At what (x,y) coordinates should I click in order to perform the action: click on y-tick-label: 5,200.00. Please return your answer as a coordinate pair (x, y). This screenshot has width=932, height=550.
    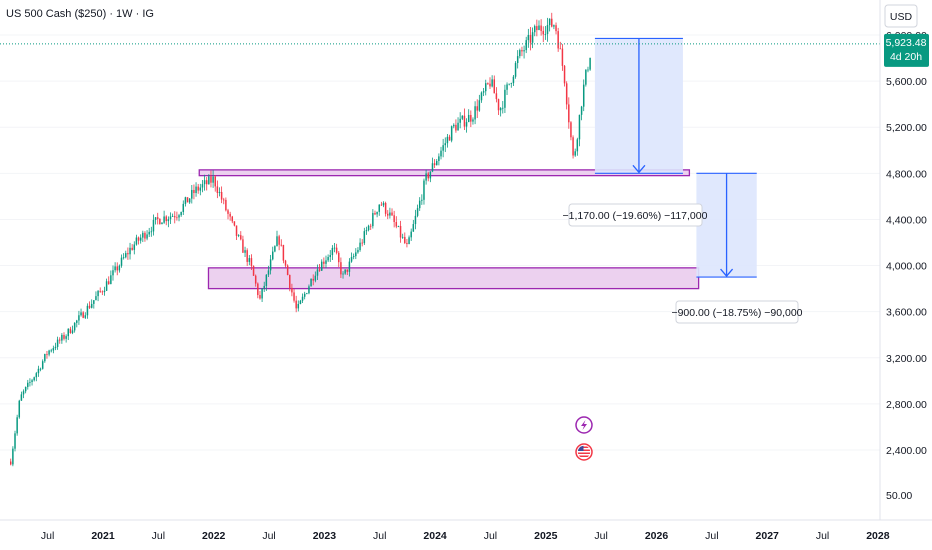
    Looking at the image, I should click on (906, 128).